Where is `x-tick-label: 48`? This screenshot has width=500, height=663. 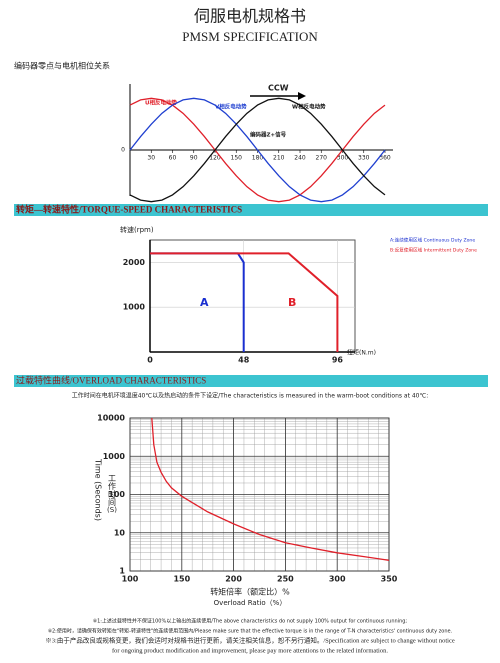
x-tick-label: 48 is located at coordinates (244, 360).